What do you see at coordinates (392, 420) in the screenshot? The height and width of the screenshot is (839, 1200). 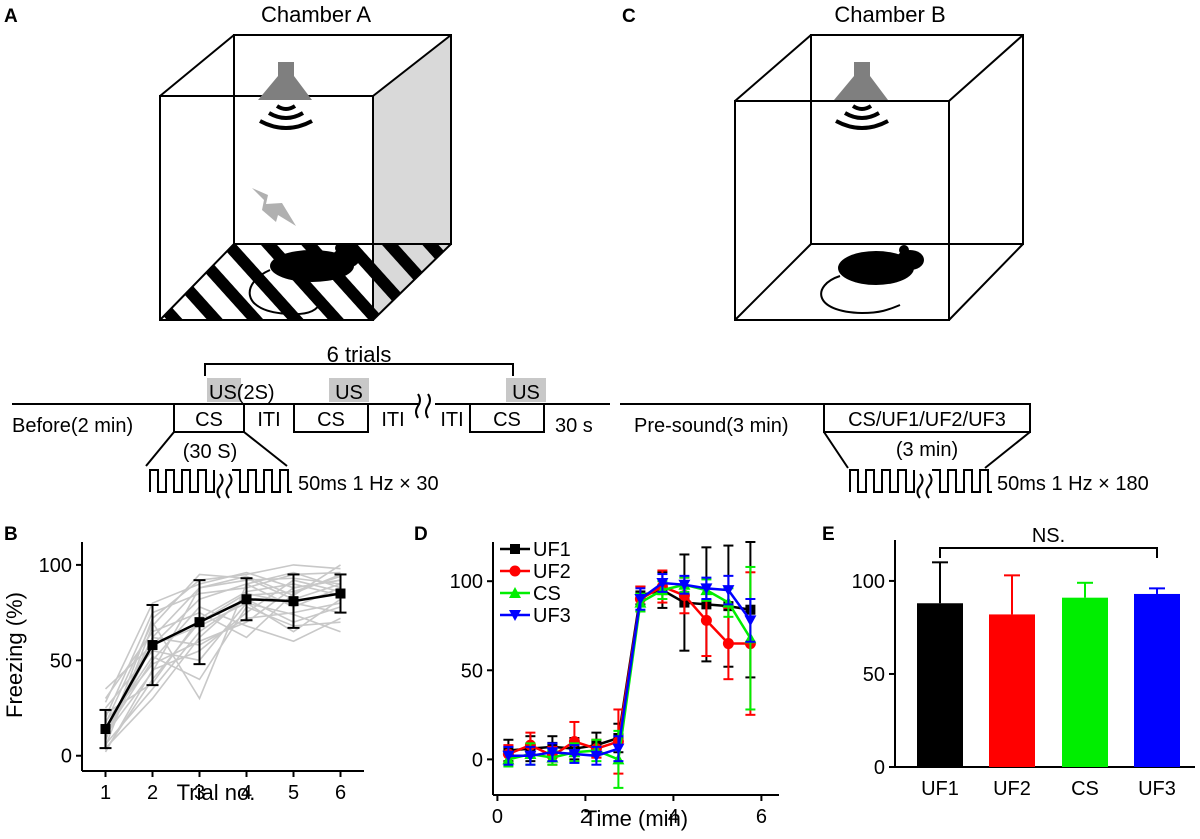 I see `iti-label-2: ITI` at bounding box center [392, 420].